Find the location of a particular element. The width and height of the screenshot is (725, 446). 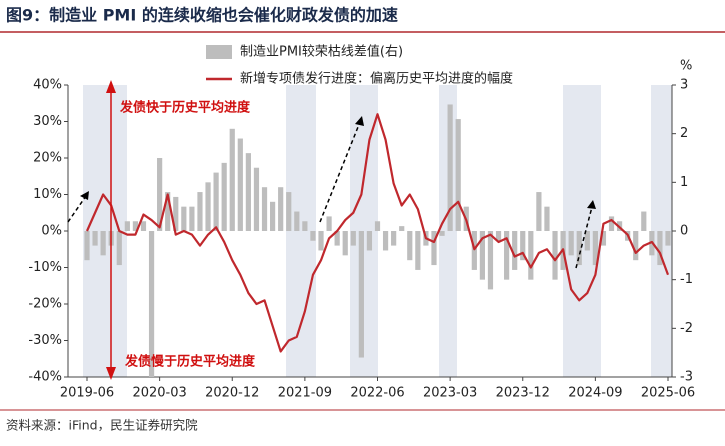

x-tick-label: 2021-09 is located at coordinates (305, 393).